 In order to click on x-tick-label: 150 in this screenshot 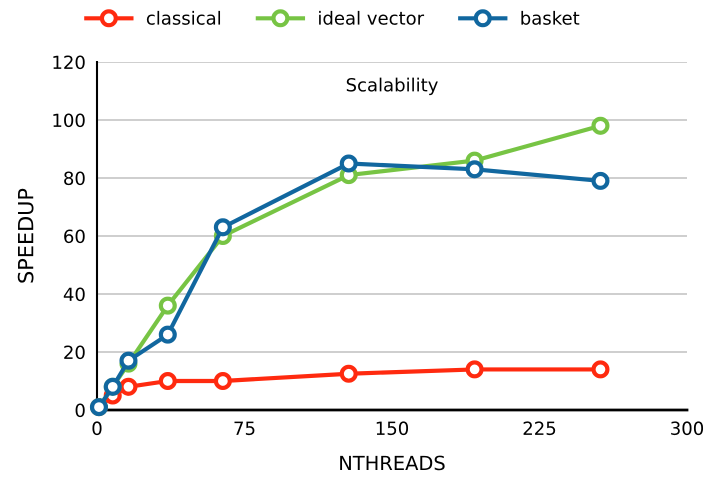, I will do `click(392, 428)`.